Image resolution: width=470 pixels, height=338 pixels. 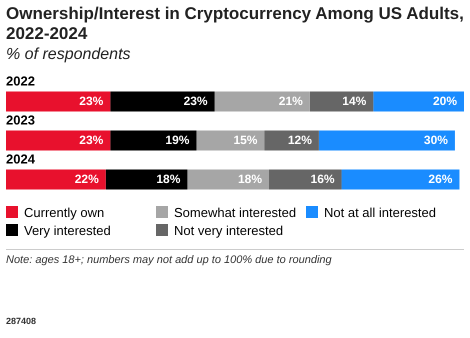 What do you see at coordinates (300, 139) in the screenshot?
I see `data-label: 12%` at bounding box center [300, 139].